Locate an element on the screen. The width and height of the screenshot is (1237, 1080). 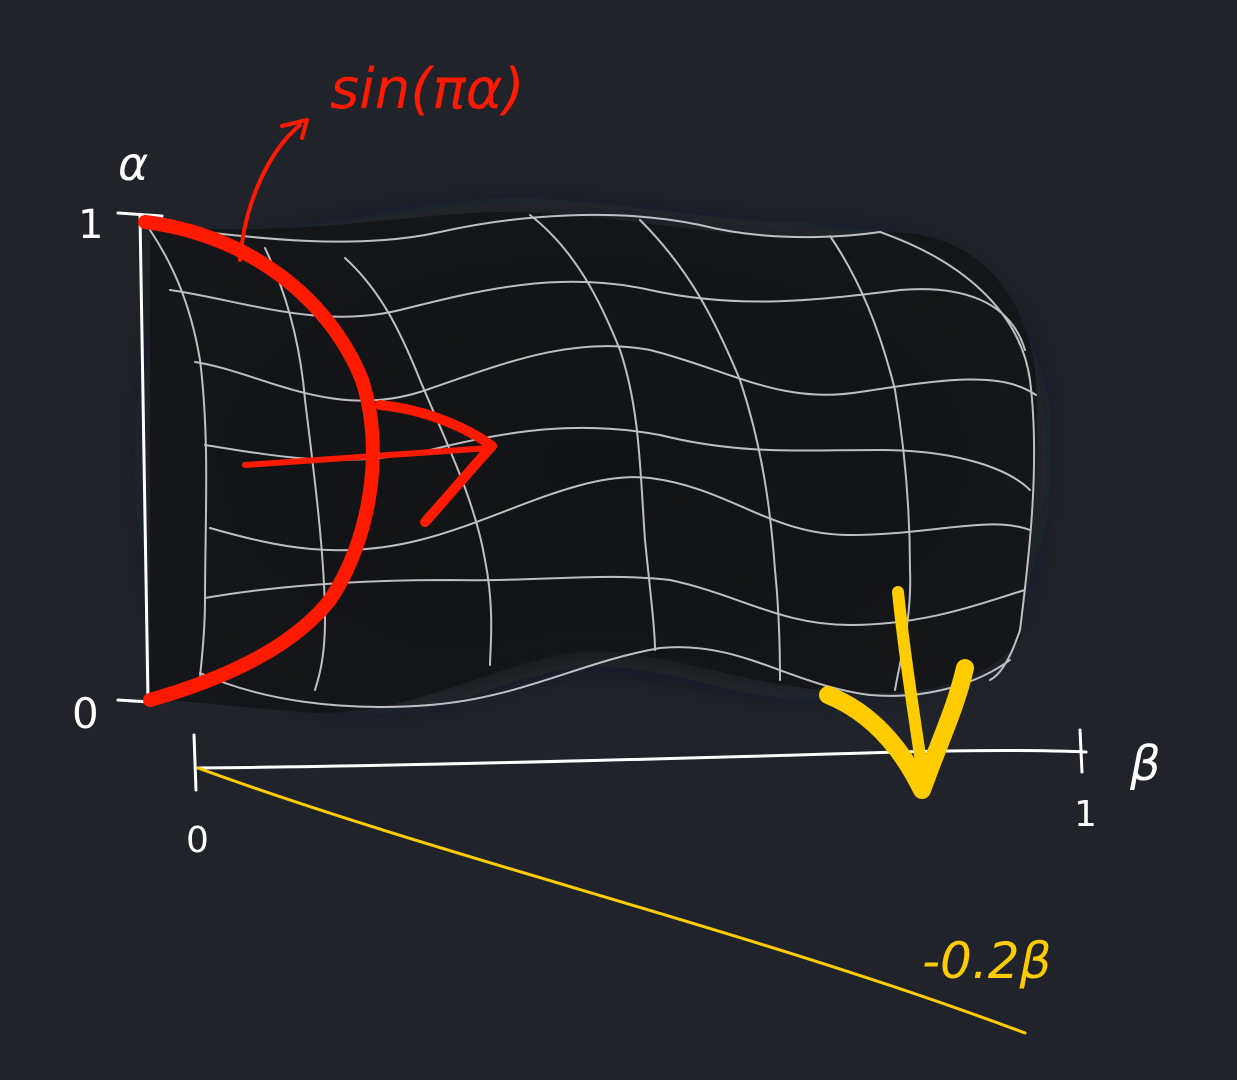
beta-axis-label: β is located at coordinates (1145, 764).